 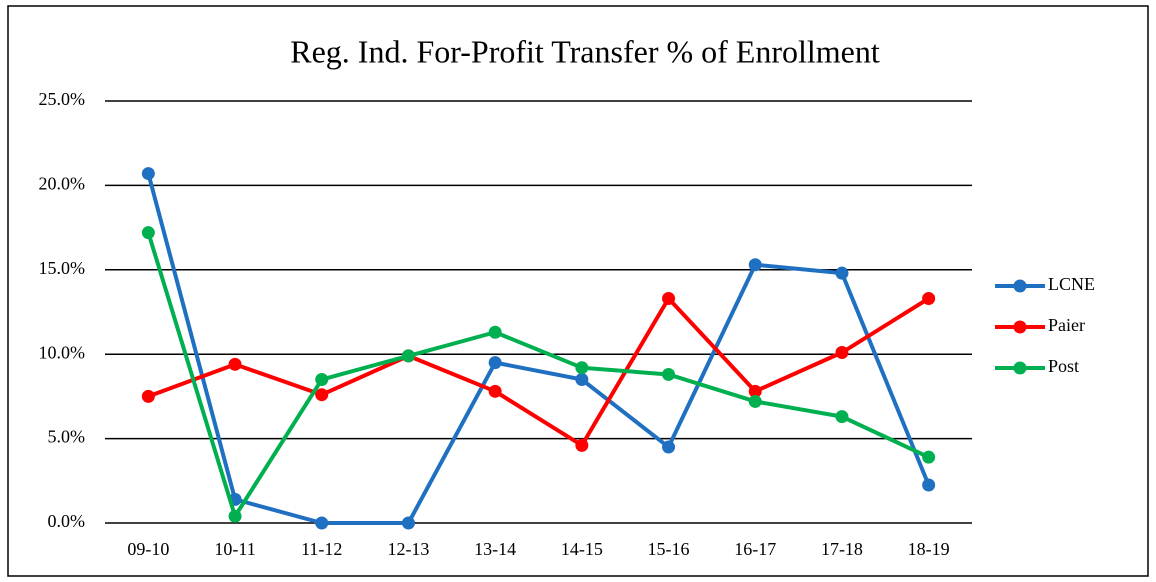 What do you see at coordinates (62, 268) in the screenshot?
I see `y-tick-label: 15.0%` at bounding box center [62, 268].